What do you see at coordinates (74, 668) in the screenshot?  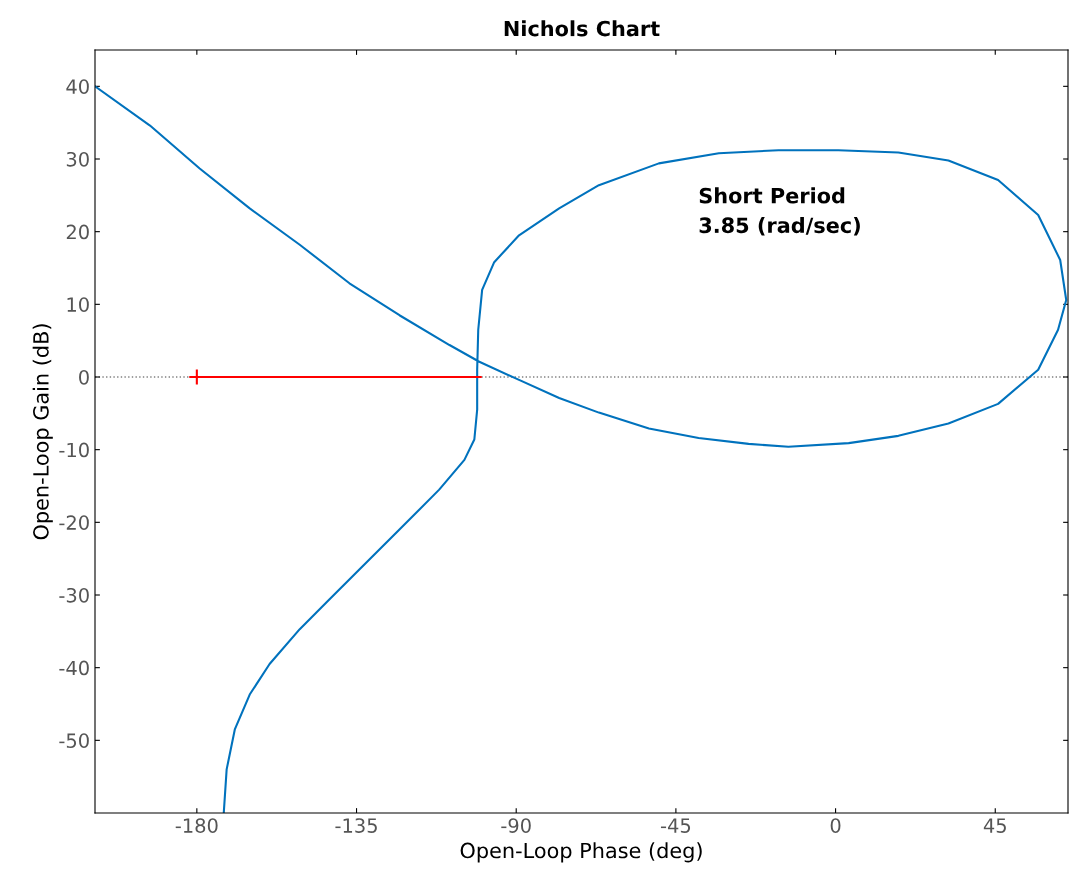 I see `y-tick-label: -40` at bounding box center [74, 668].